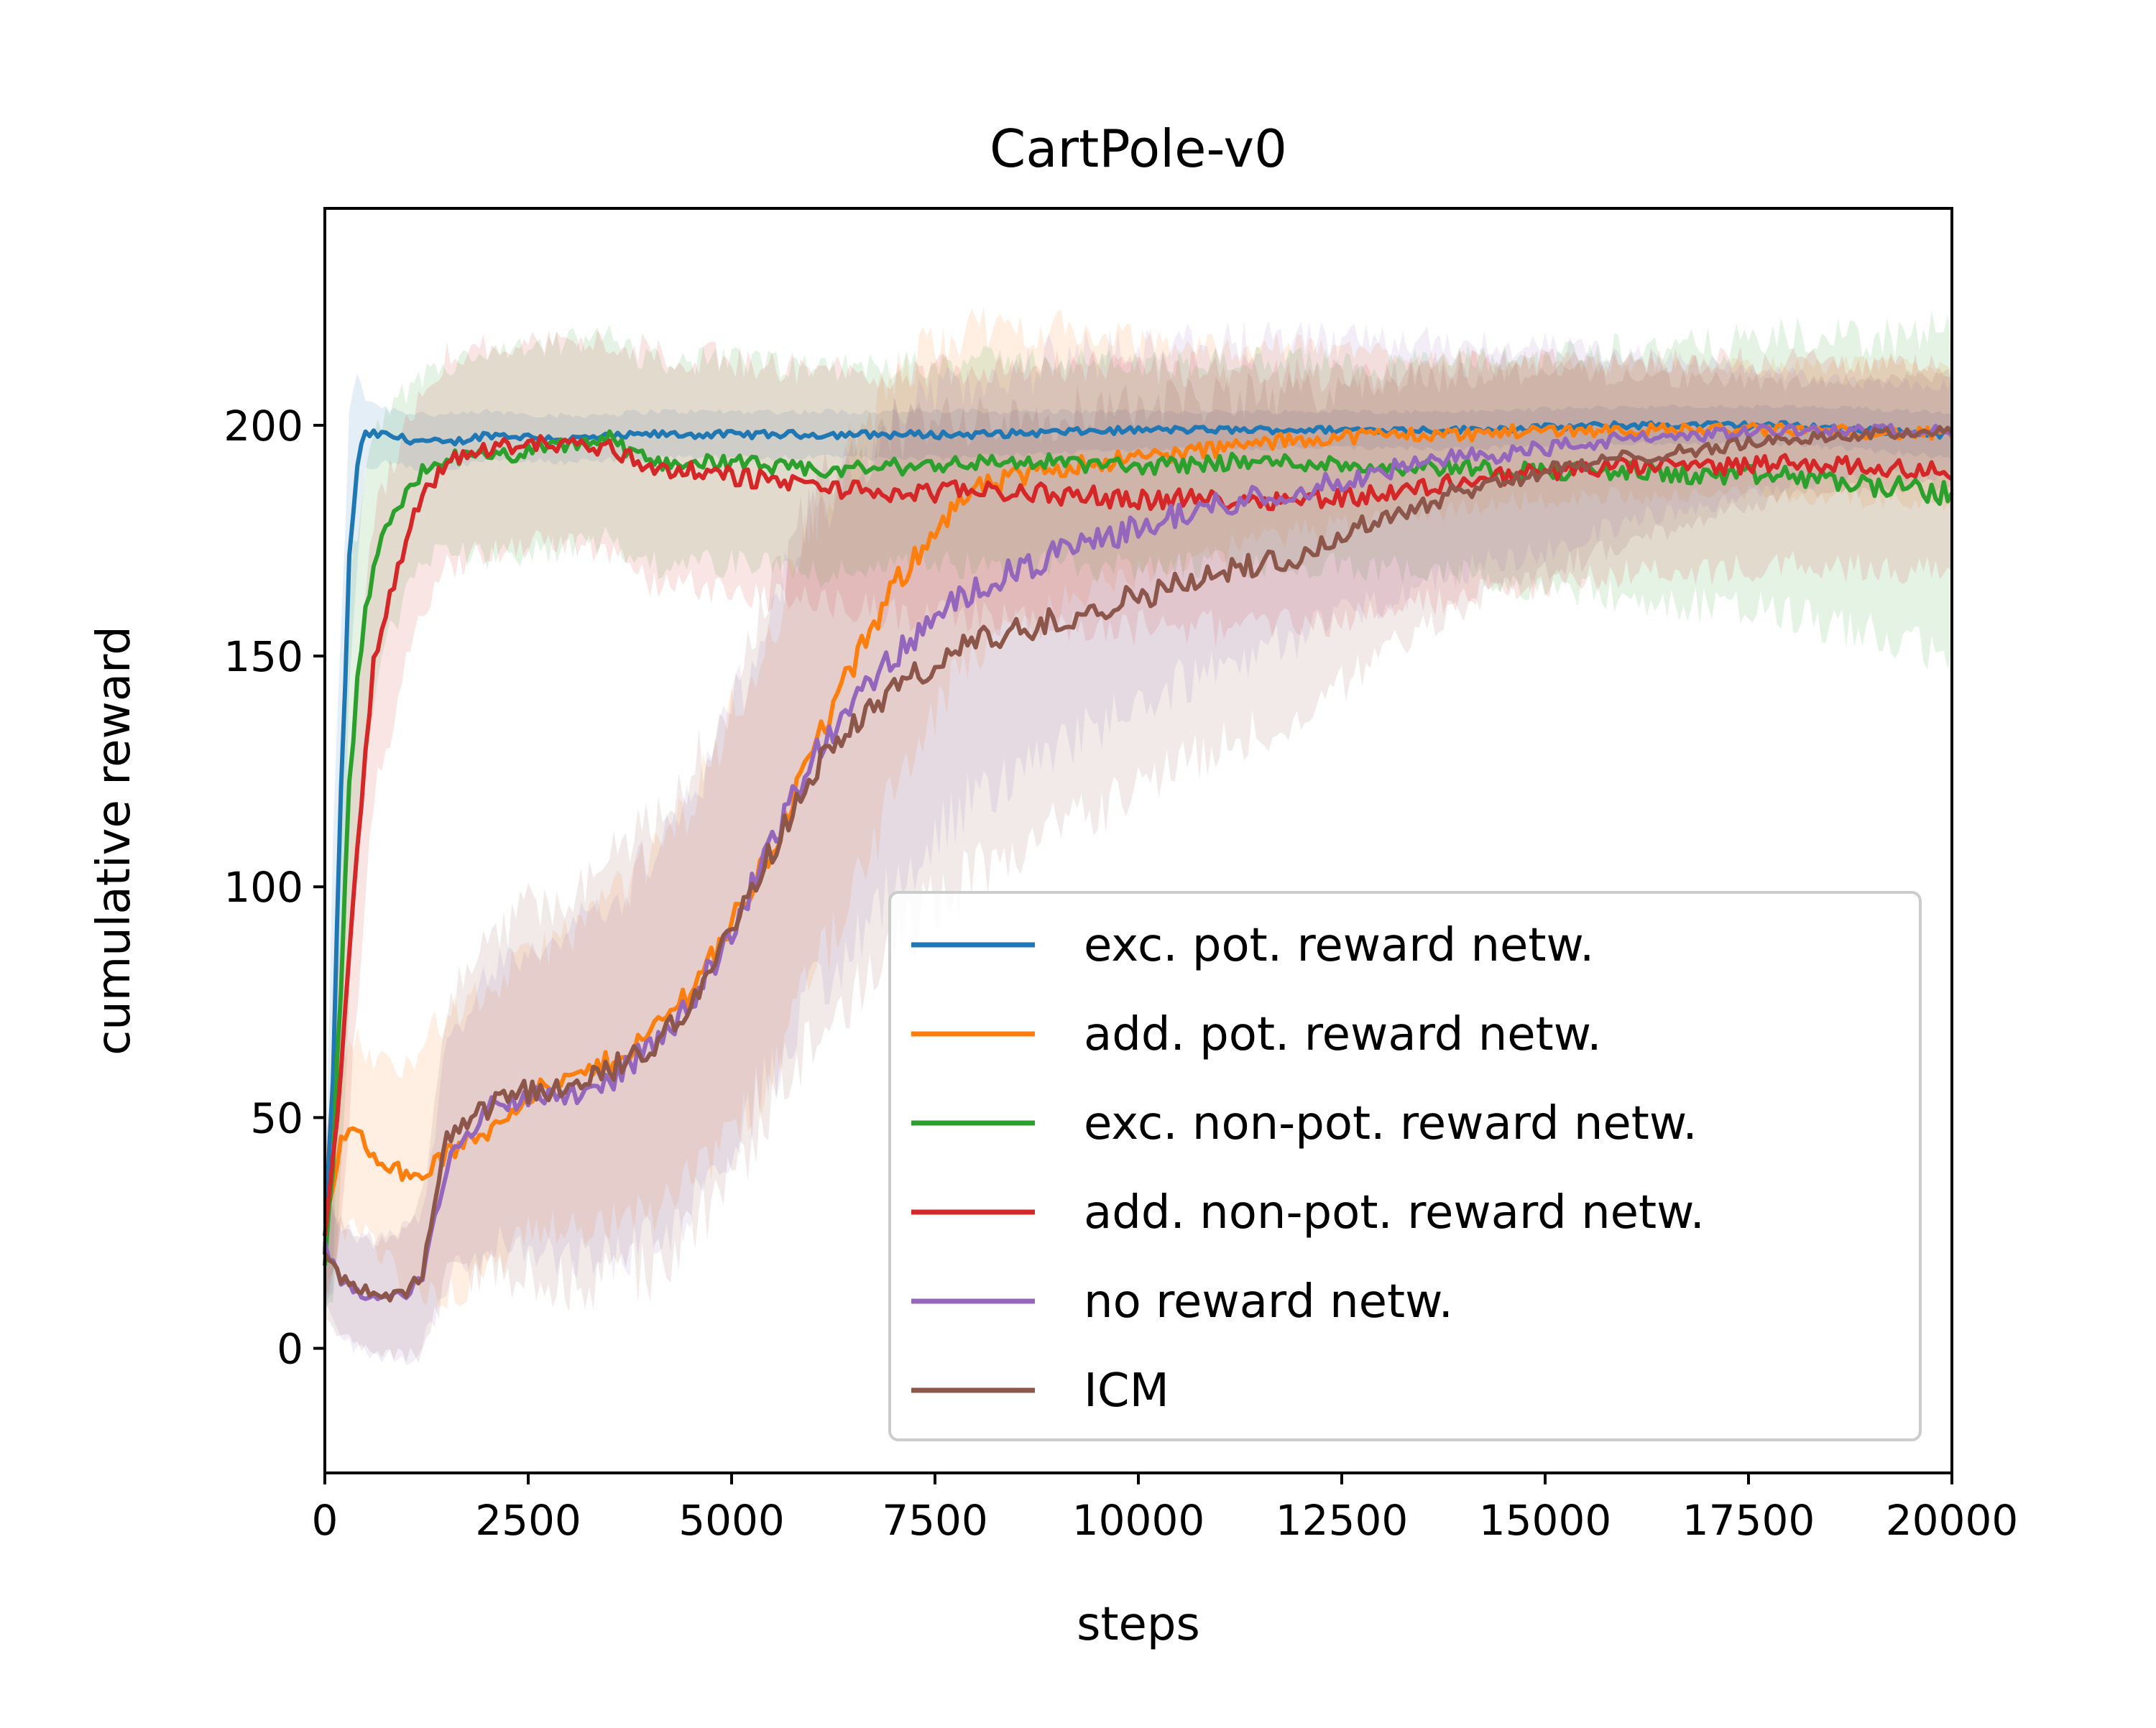 The width and height of the screenshot is (2156, 1728). I want to click on x-tick-label: 7500, so click(935, 1521).